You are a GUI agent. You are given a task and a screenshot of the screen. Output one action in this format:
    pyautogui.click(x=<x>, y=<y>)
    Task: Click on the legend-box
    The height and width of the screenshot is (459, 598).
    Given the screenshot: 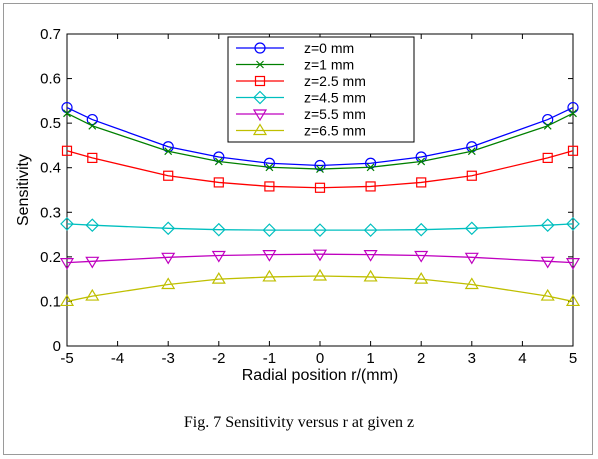 What is the action you would take?
    pyautogui.click(x=321, y=89)
    